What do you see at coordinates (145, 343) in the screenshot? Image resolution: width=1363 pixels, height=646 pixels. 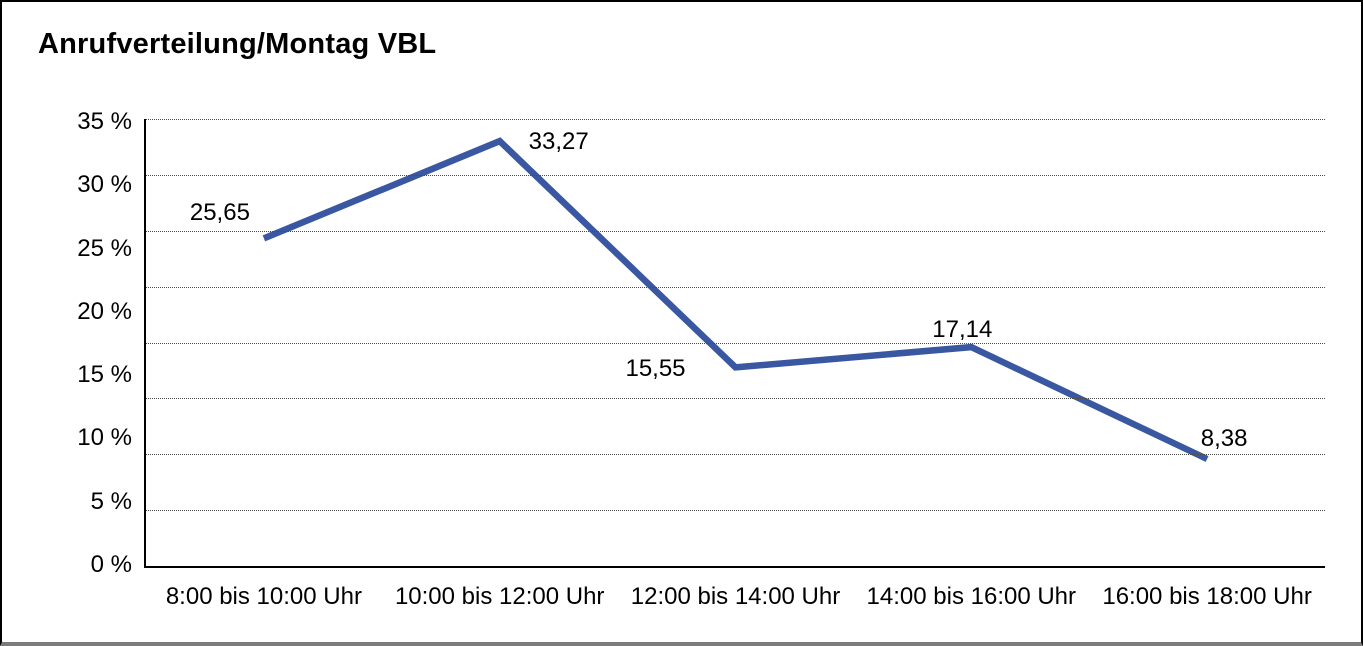 I see `y-axis-line` at bounding box center [145, 343].